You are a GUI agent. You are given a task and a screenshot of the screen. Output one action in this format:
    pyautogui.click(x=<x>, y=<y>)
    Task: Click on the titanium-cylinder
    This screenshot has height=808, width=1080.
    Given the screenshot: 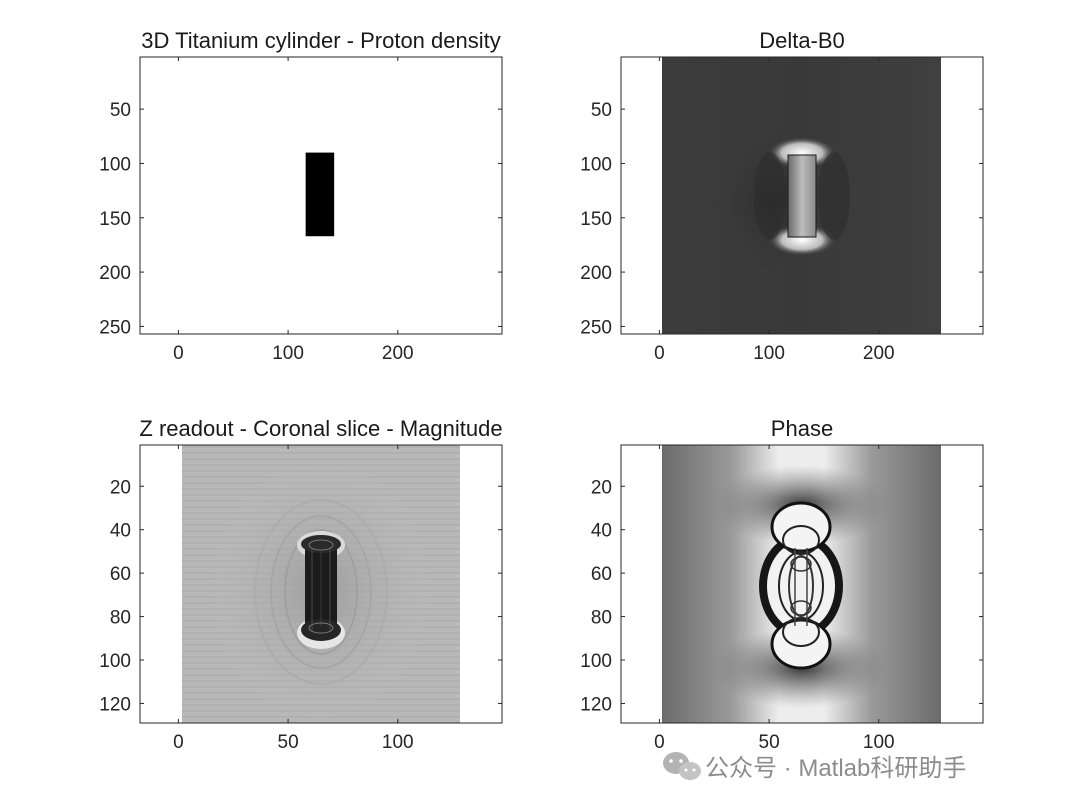 What is the action you would take?
    pyautogui.click(x=320, y=194)
    